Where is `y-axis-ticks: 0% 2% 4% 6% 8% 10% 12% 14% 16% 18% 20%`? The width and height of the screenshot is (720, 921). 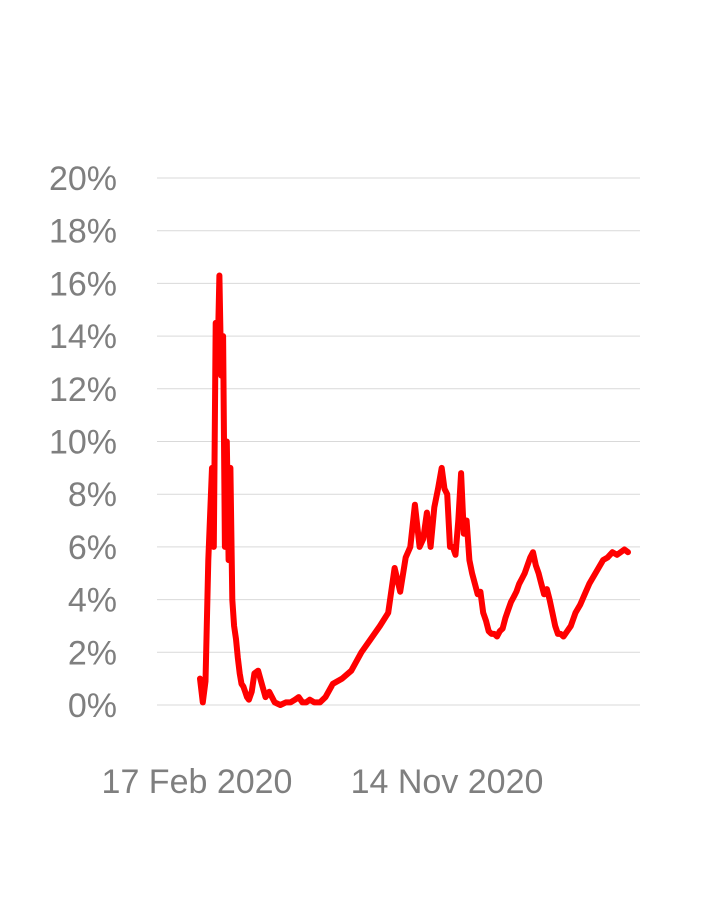
y-axis-ticks: 0% 2% 4% 6% 8% 10% 12% 14% 16% 18% 20% is located at coordinates (83, 442).